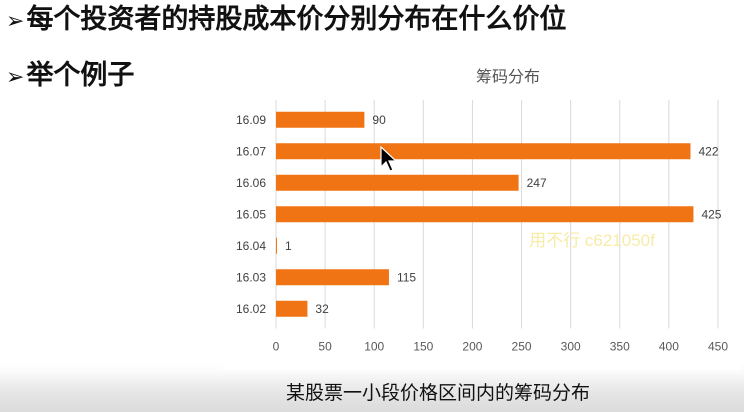 This screenshot has width=744, height=412. I want to click on data-label: 1, so click(288, 246).